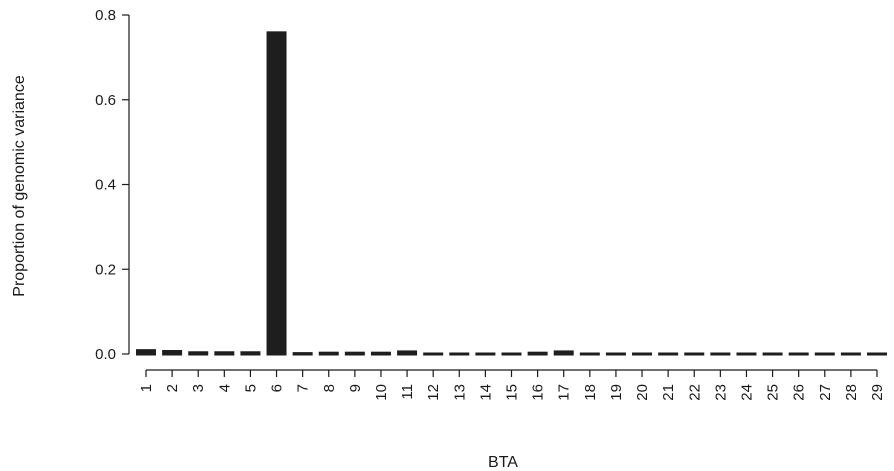 The width and height of the screenshot is (894, 471). Describe the element at coordinates (329, 388) in the screenshot. I see `x-tick-label: 8` at that location.